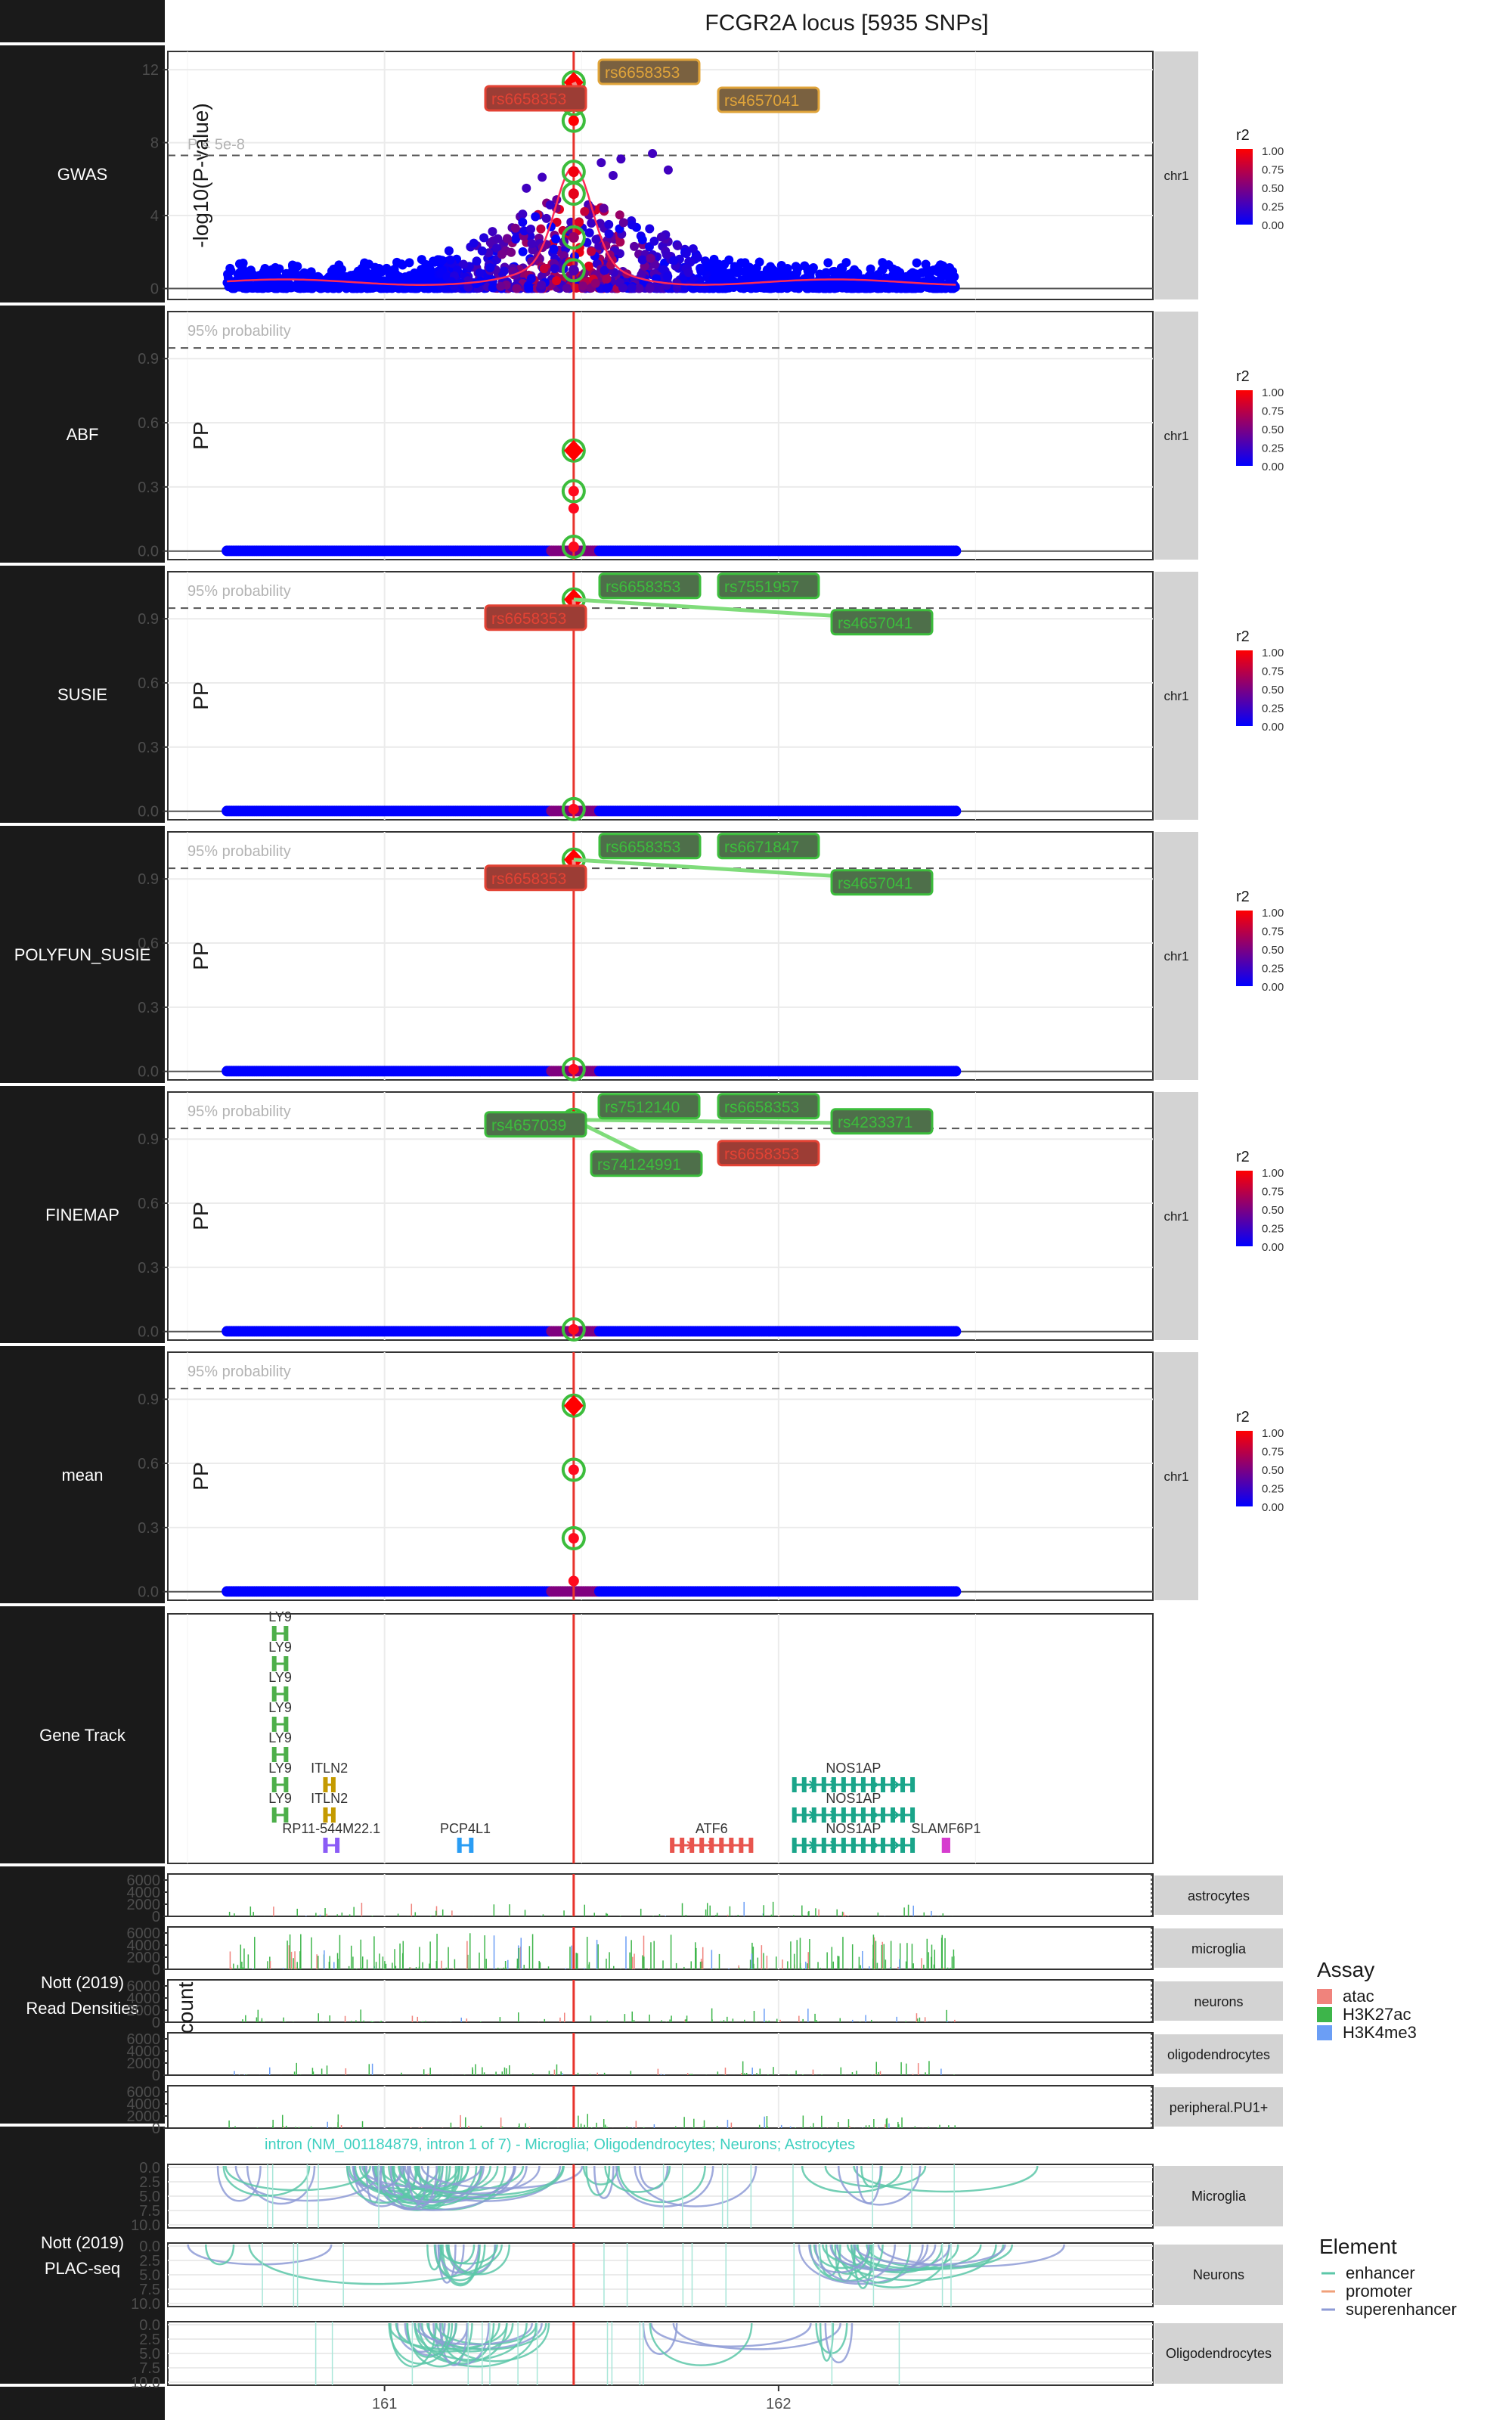 The height and width of the screenshot is (2420, 1512). I want to click on legend-r2-title: r2, so click(1243, 1417).